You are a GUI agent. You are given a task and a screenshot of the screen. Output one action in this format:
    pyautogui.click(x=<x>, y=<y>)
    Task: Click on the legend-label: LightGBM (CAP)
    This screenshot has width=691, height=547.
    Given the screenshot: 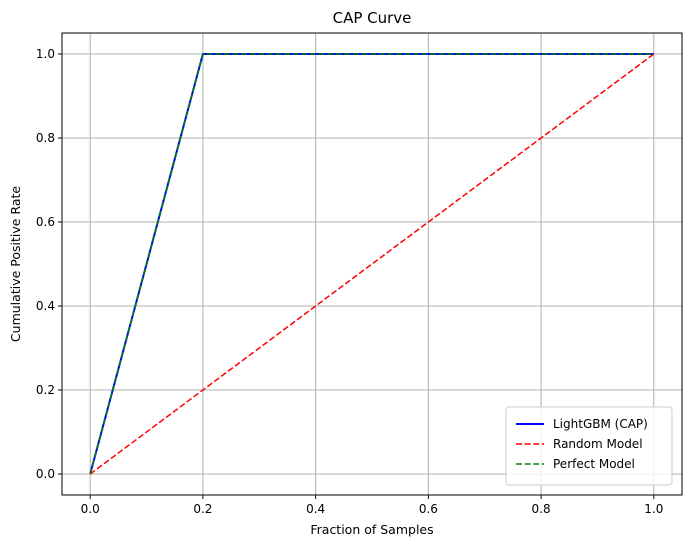 What is the action you would take?
    pyautogui.click(x=600, y=424)
    